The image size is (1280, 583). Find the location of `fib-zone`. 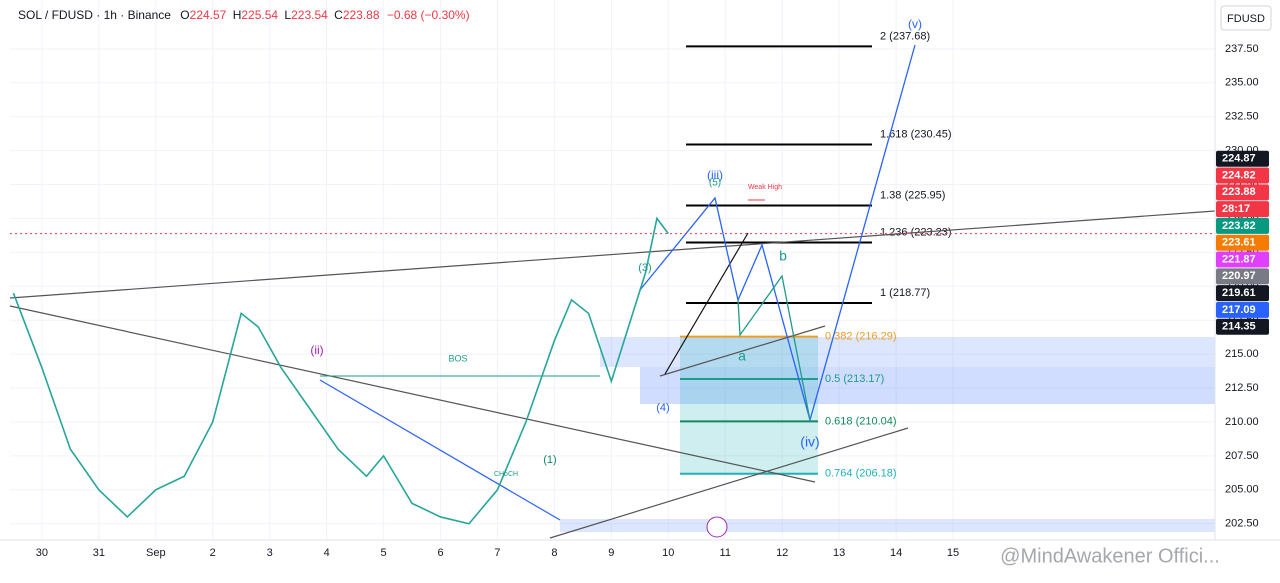

fib-zone is located at coordinates (749, 405).